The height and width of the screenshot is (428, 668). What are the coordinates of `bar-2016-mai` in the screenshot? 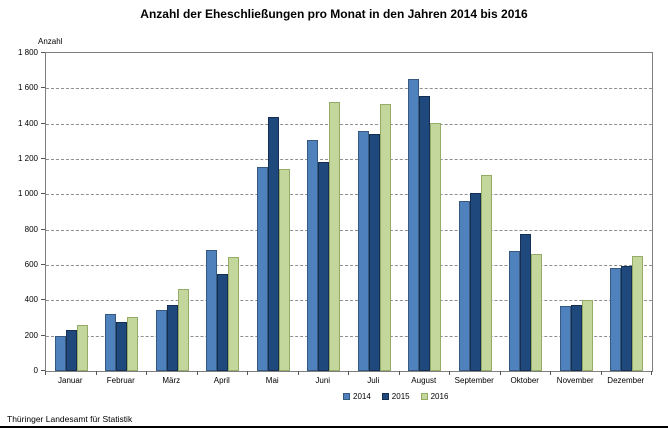 It's located at (284, 270).